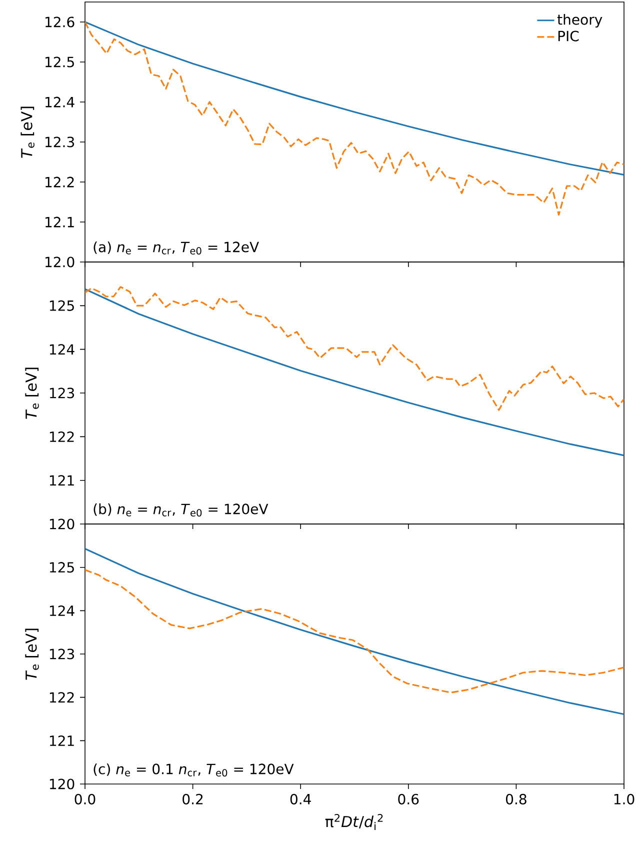 This screenshot has height=851, width=640. What do you see at coordinates (354, 822) in the screenshot?
I see `x-axis-title: π$^{2}$Dt/d$_{i}$2` at bounding box center [354, 822].